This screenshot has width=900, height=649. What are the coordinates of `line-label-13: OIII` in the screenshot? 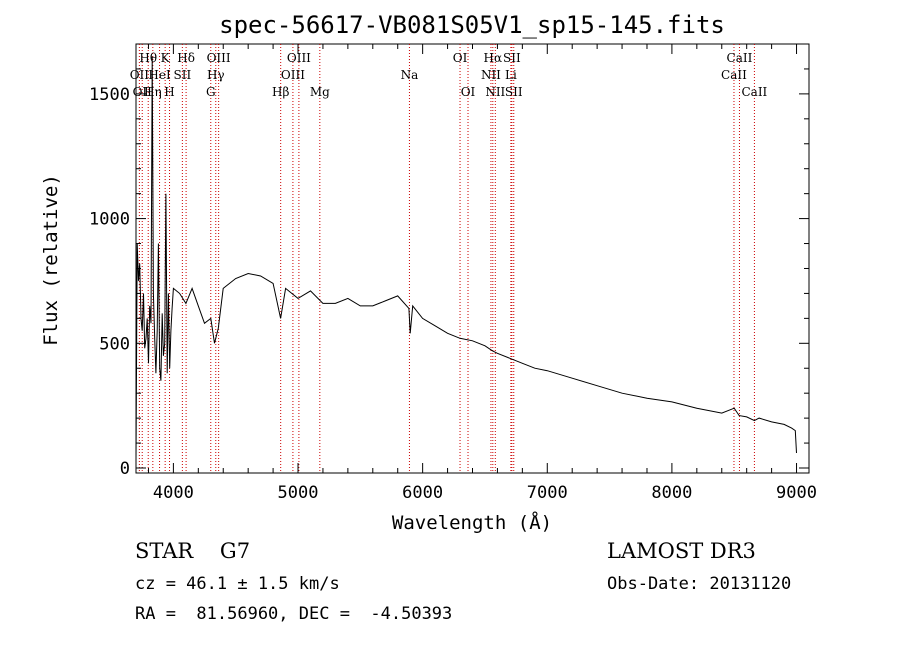 It's located at (293, 75).